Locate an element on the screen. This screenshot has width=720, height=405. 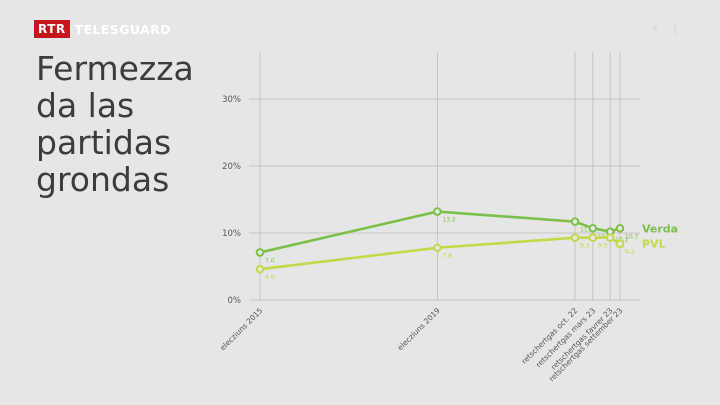
data-label-pvl: 8.2 is located at coordinates (630, 252).